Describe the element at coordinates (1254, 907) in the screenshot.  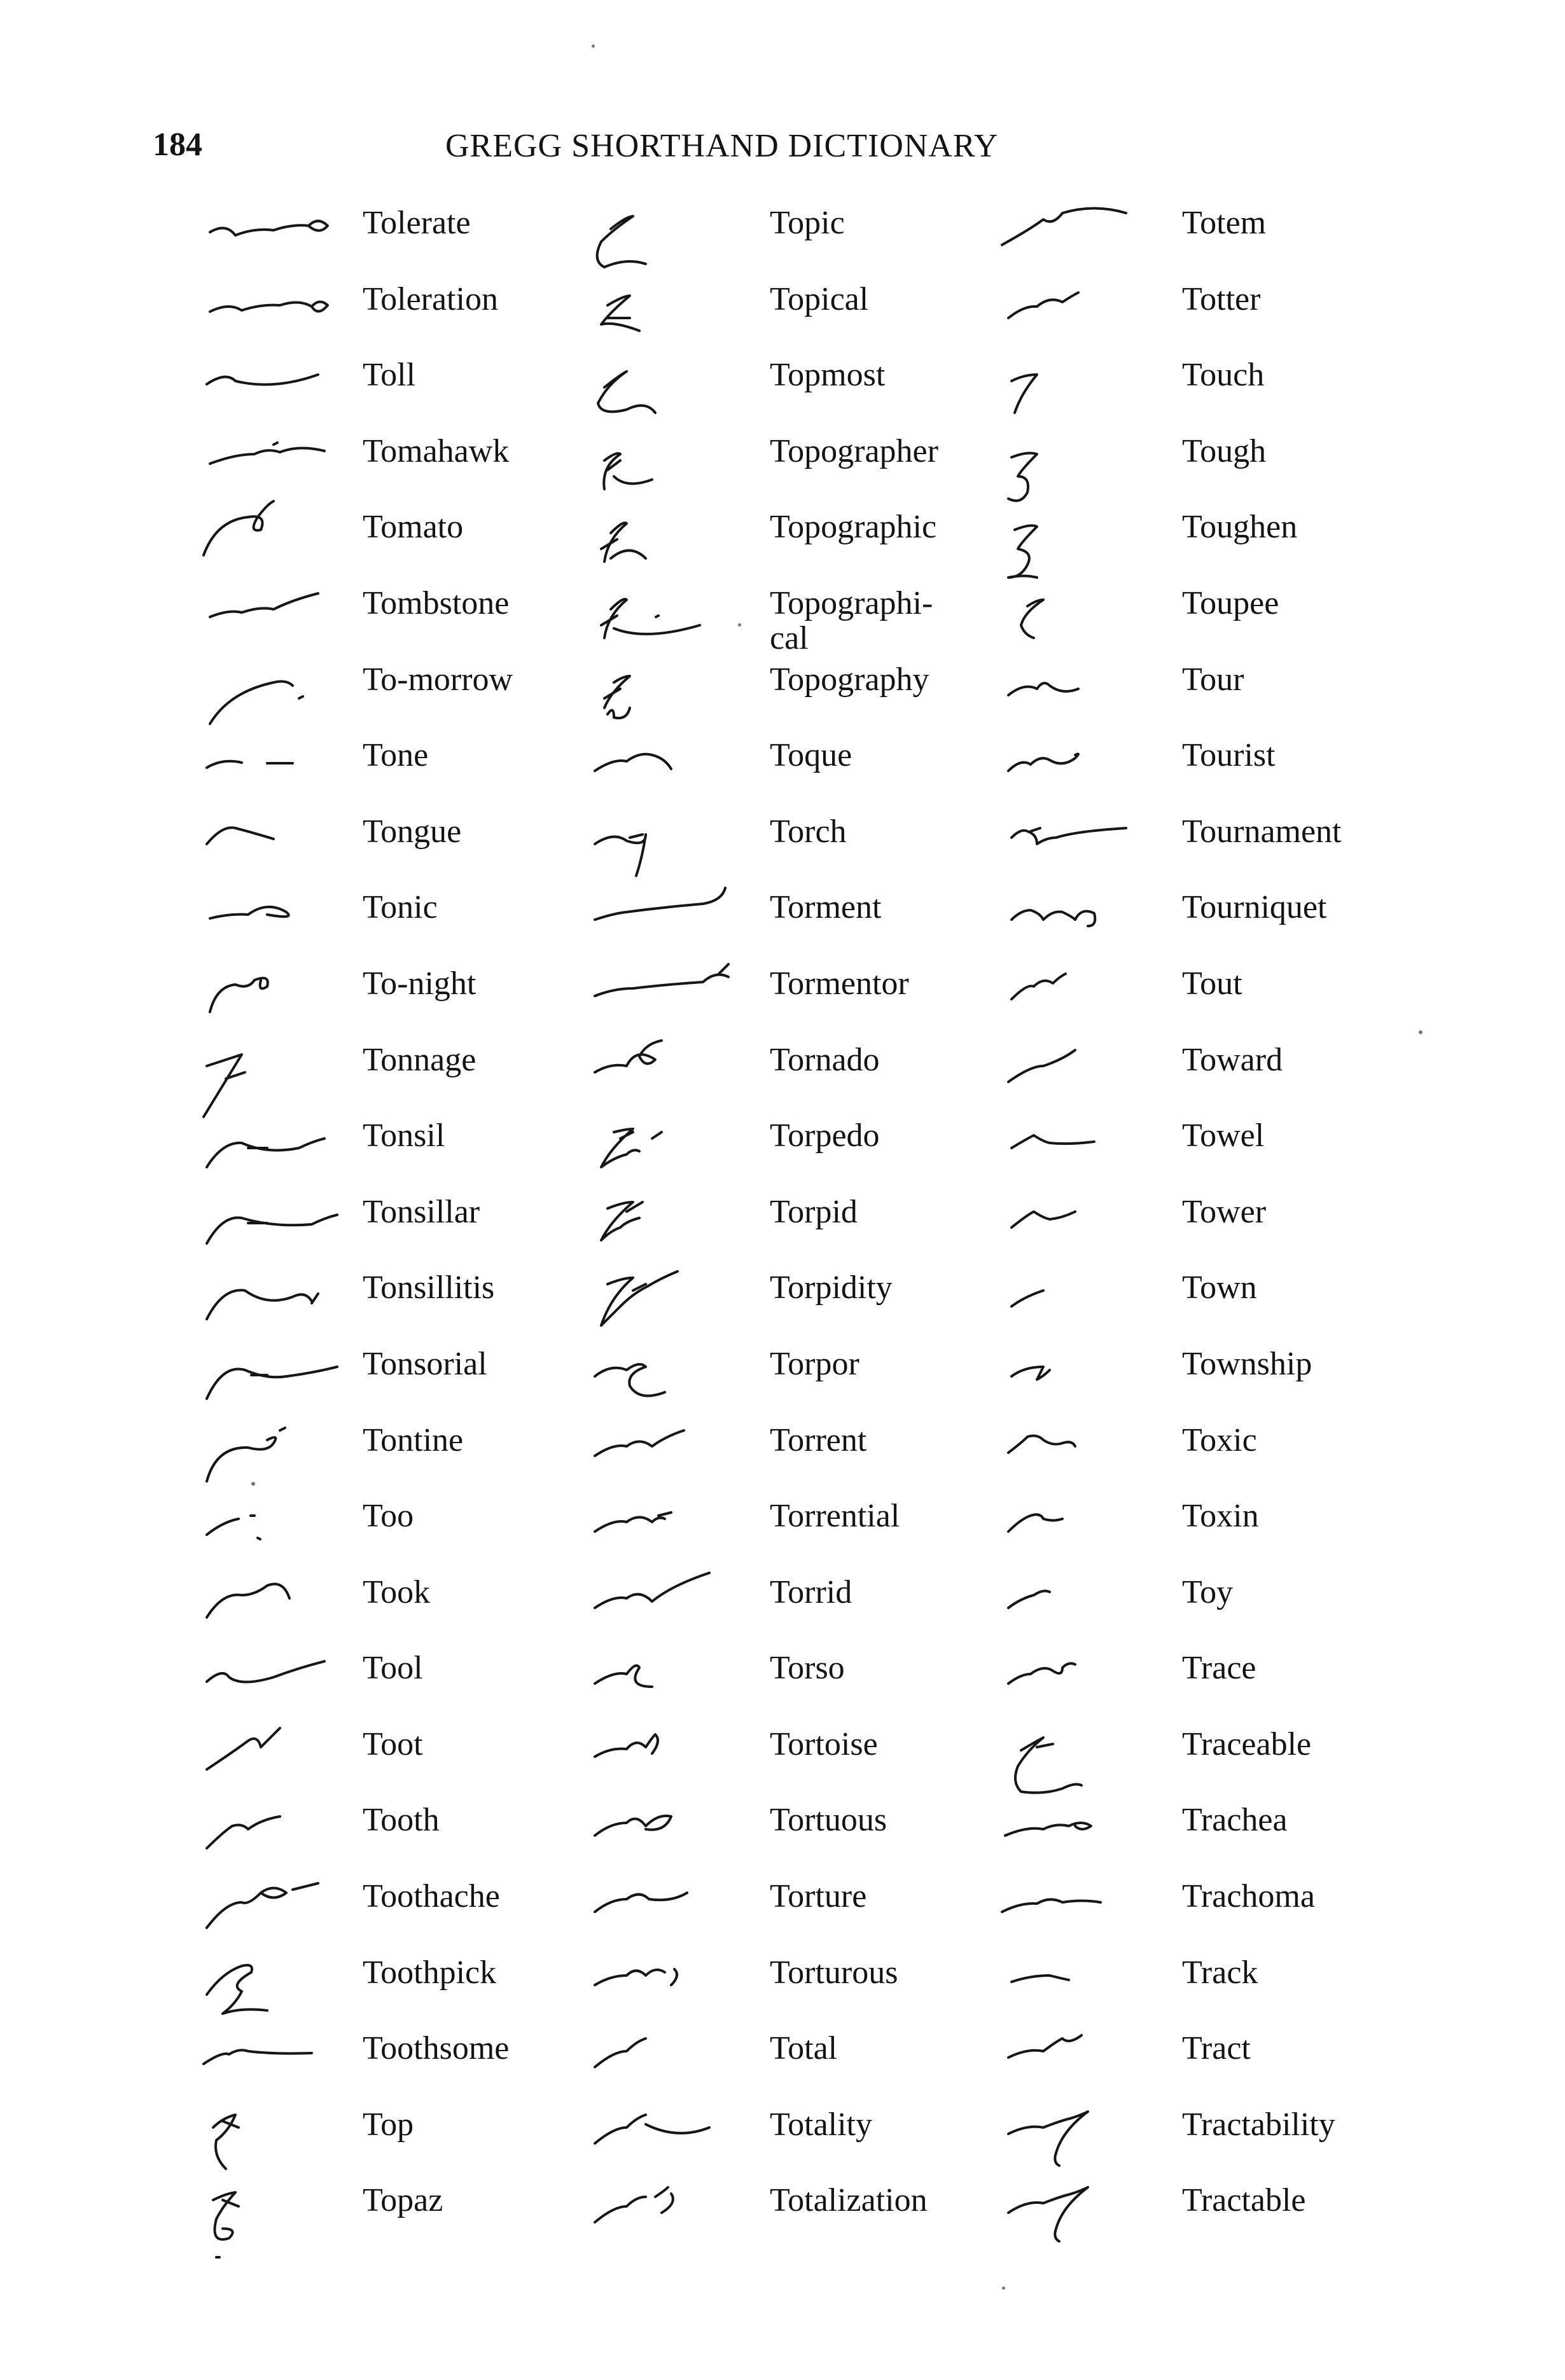
I see `entry-word: Tourniquet` at that location.